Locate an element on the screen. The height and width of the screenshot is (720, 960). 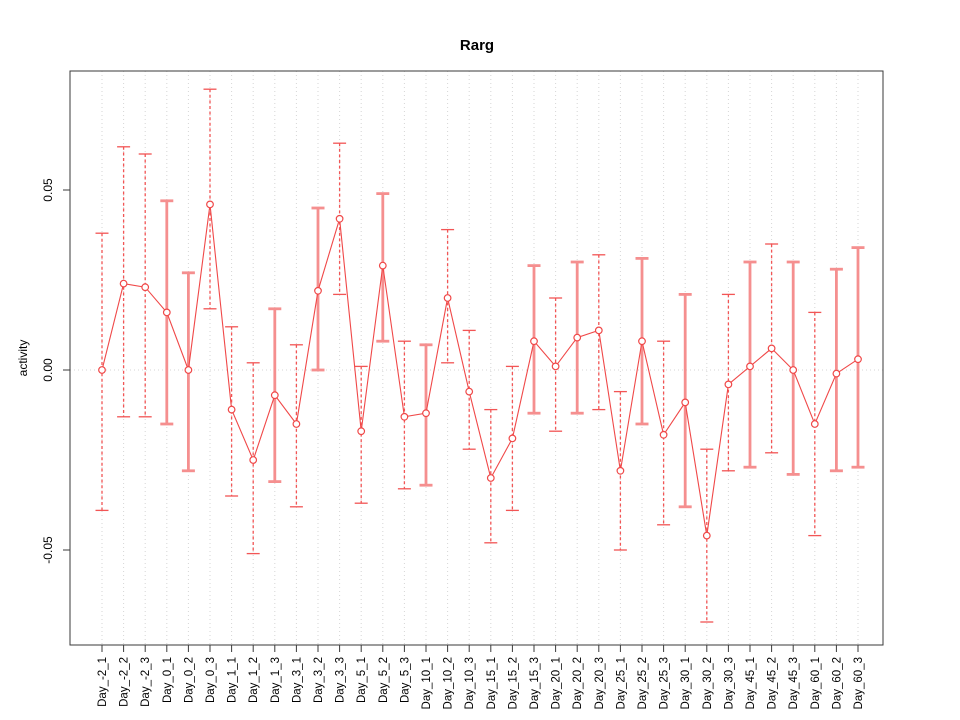
x-tick-label: Day_5_1 is located at coordinates (362, 680).